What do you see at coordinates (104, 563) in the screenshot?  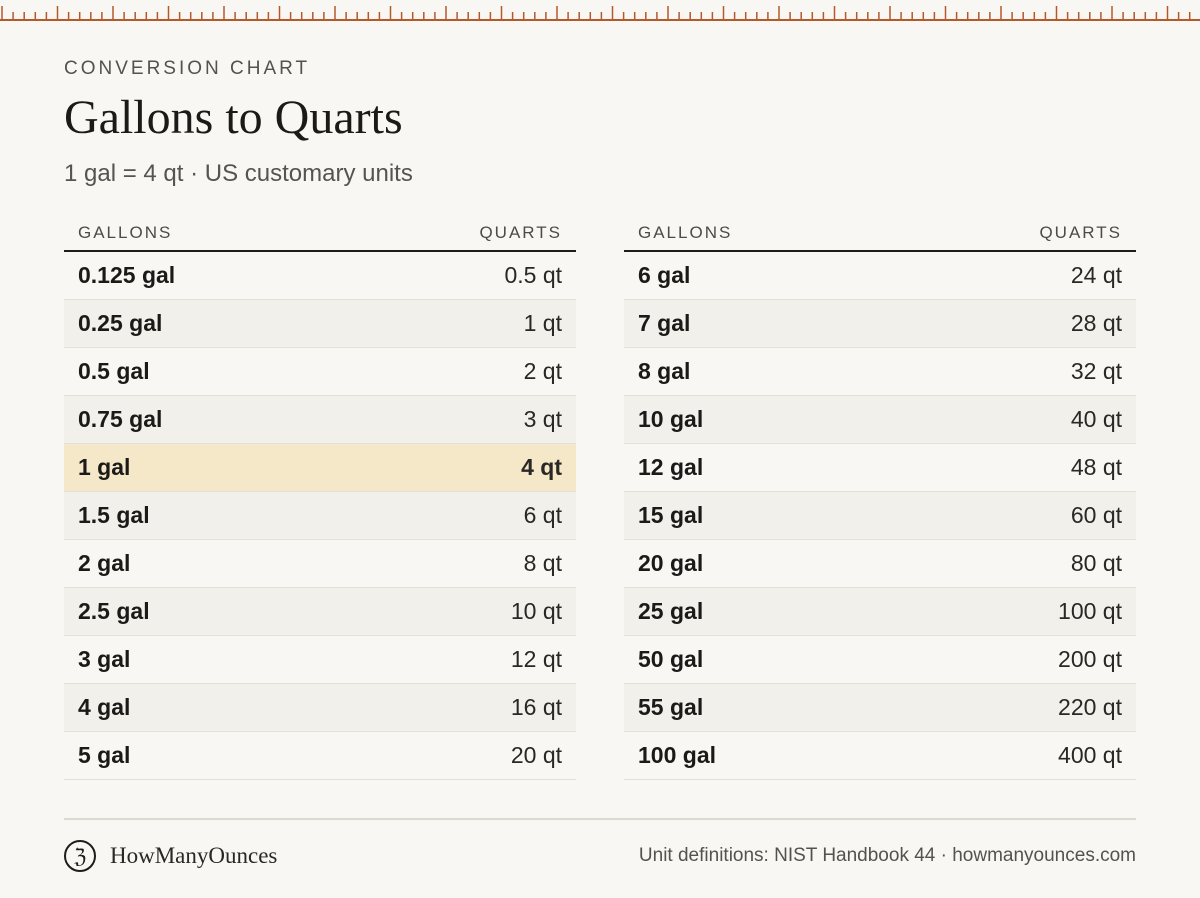 I see `gallons-cell: 2 gal` at bounding box center [104, 563].